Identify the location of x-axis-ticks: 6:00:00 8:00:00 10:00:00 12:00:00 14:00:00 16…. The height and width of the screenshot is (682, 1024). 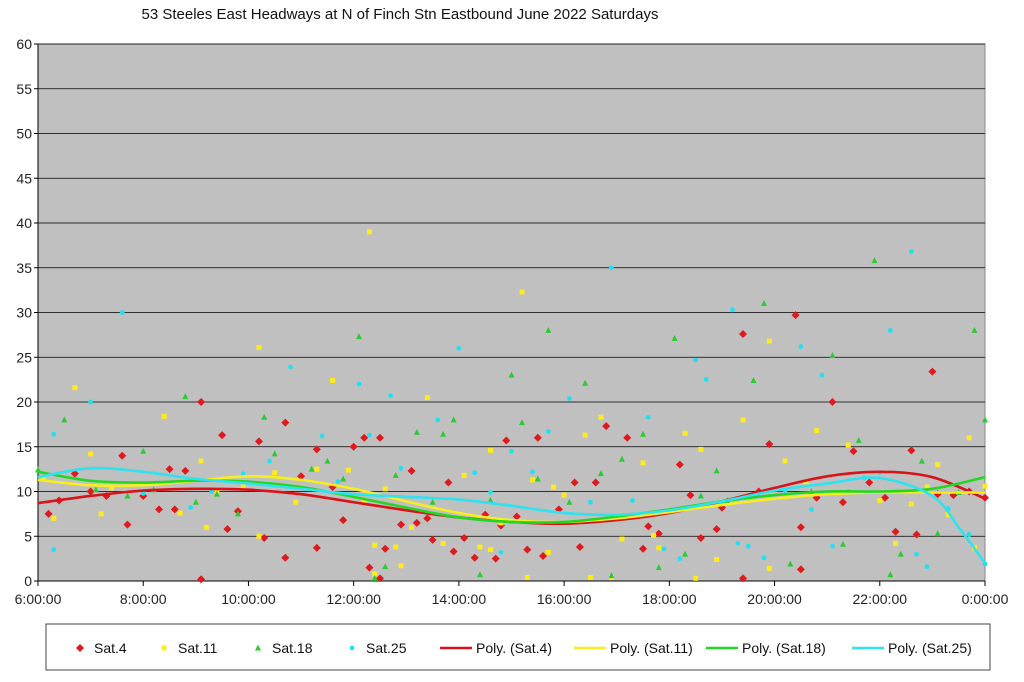
(512, 593).